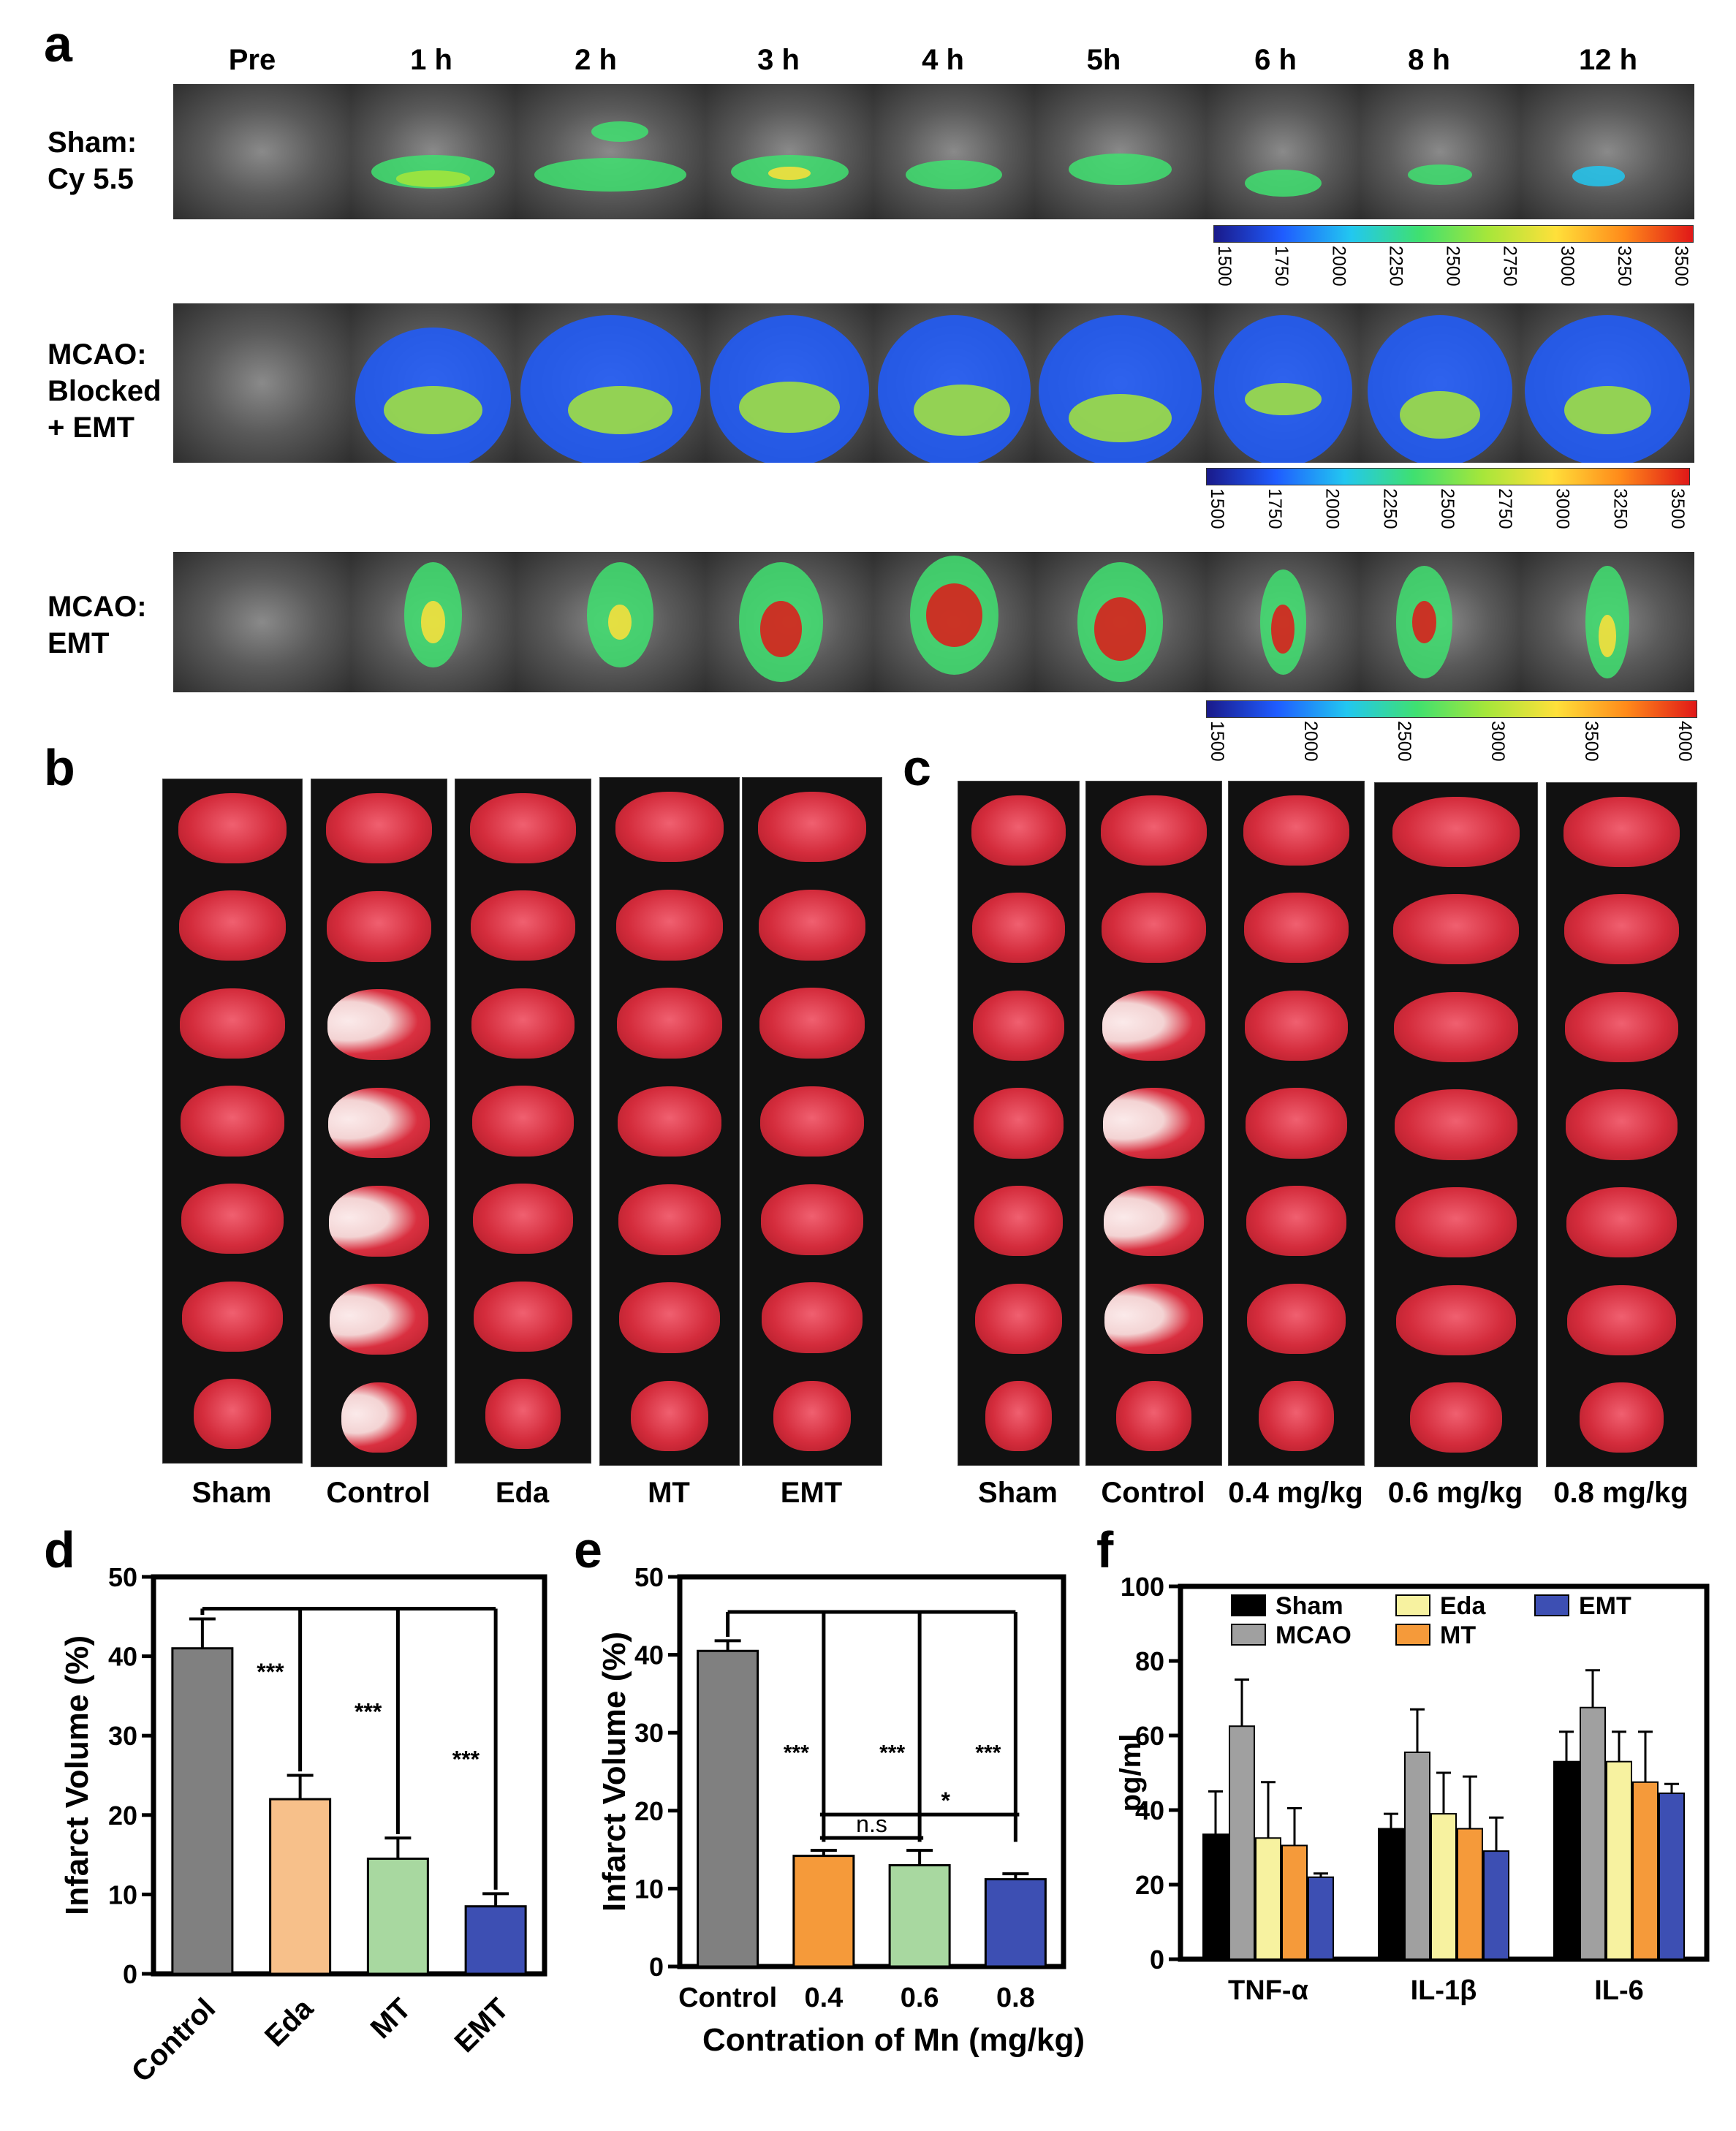 This screenshot has height=2131, width=1736. What do you see at coordinates (391, 2018) in the screenshot?
I see `x-tick-label: MT` at bounding box center [391, 2018].